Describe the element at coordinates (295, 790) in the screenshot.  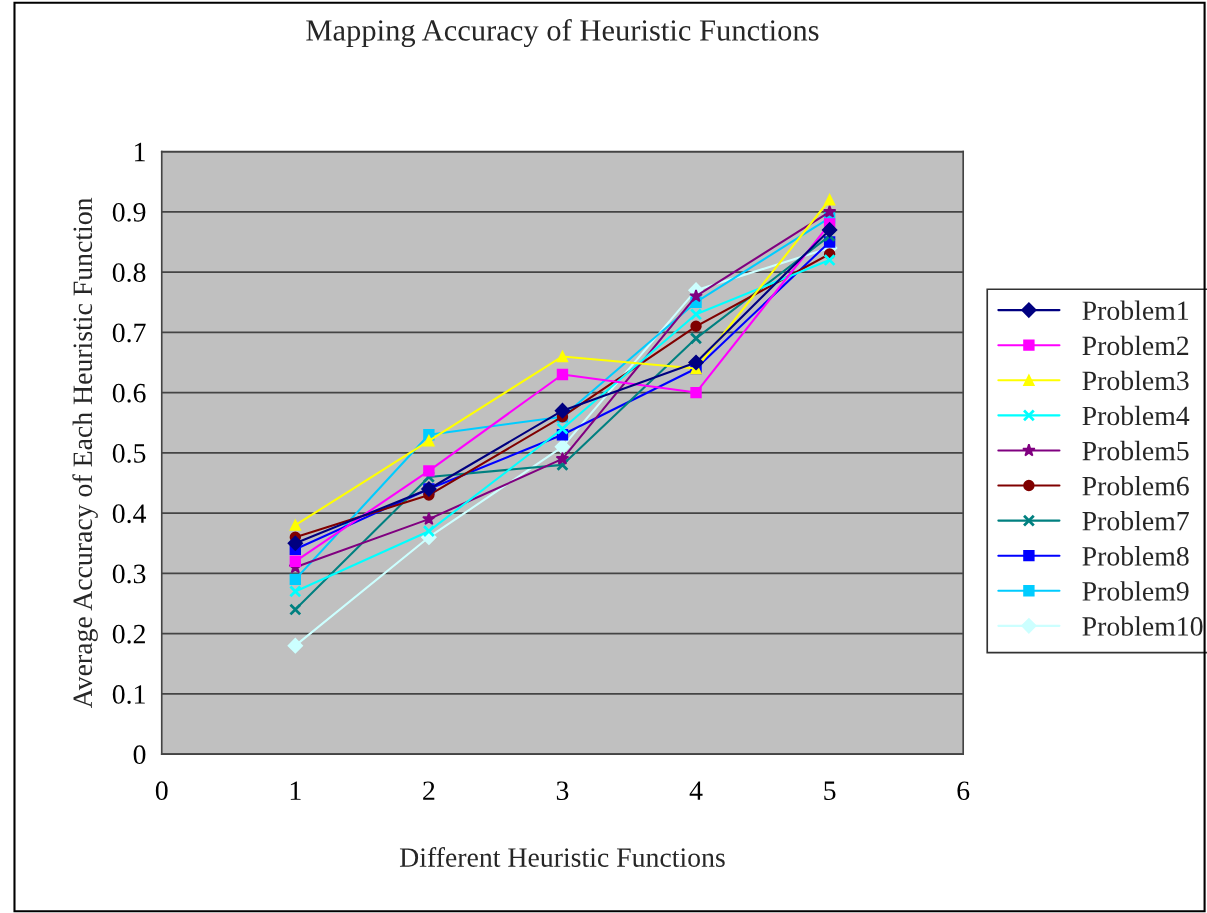
I see `x-tick-label: 1` at that location.